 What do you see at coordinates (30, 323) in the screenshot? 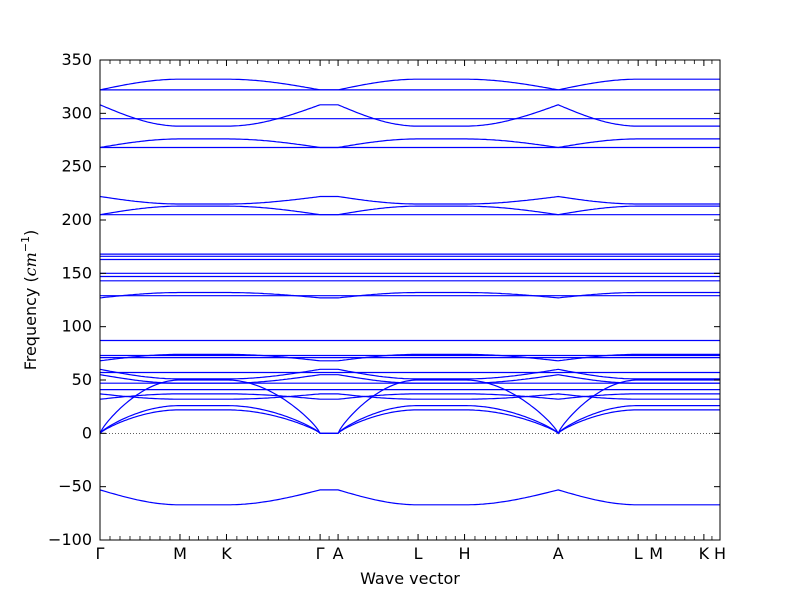
I see `y-axis-label-prefix: Frequency (` at bounding box center [30, 323].